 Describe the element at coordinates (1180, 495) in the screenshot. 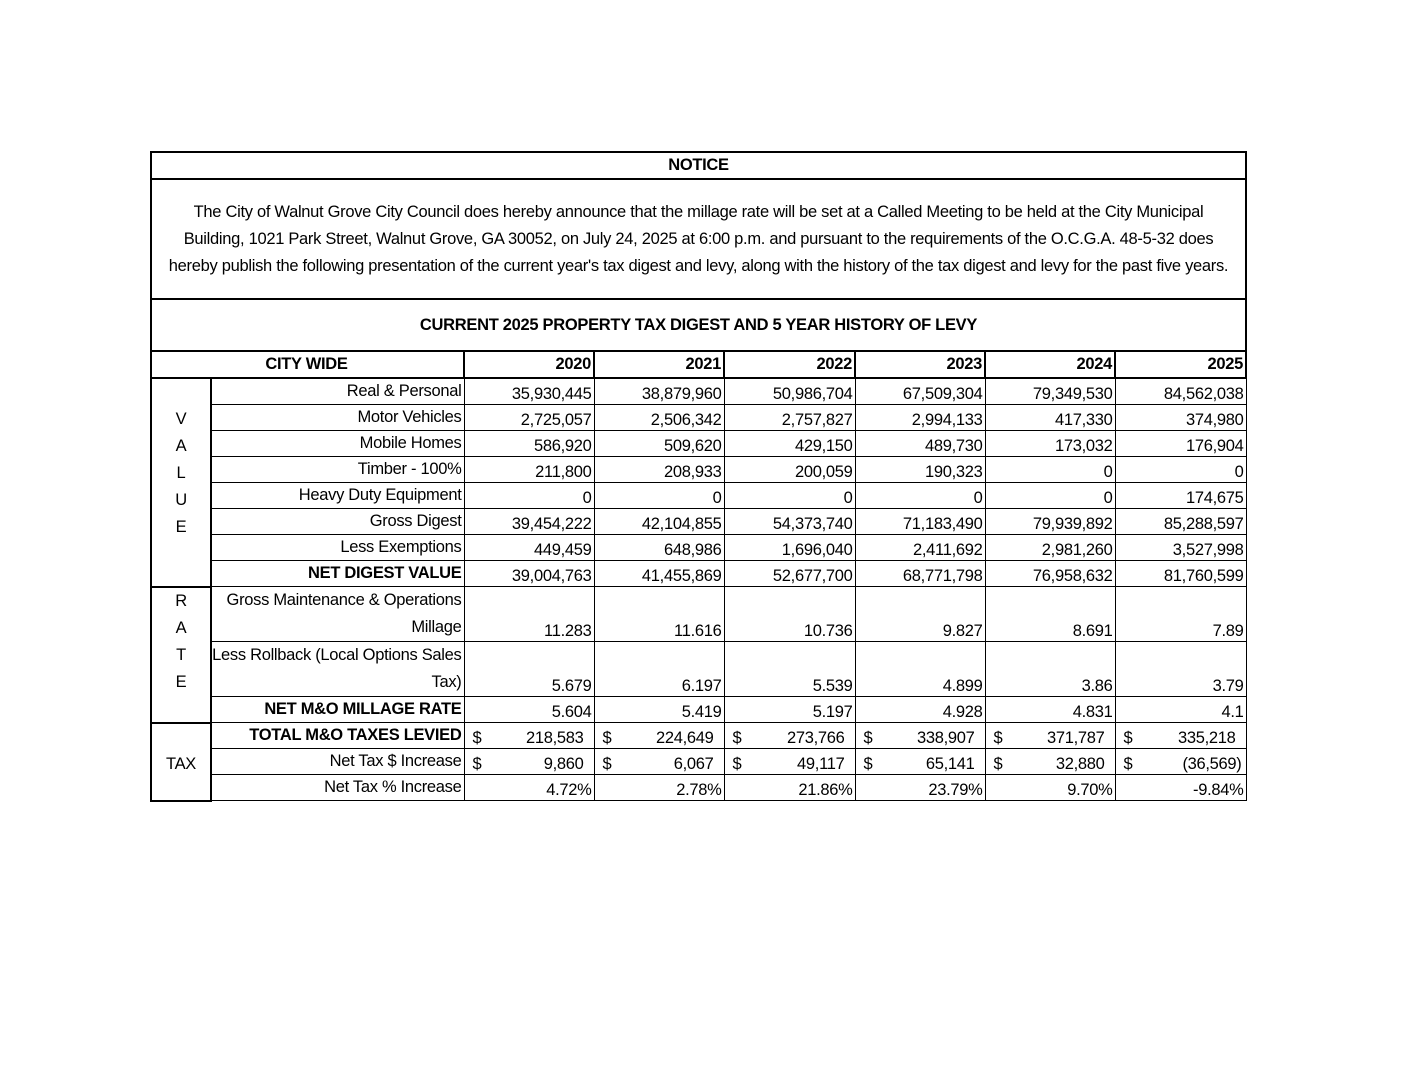

I see `value-cell: 174,675` at that location.